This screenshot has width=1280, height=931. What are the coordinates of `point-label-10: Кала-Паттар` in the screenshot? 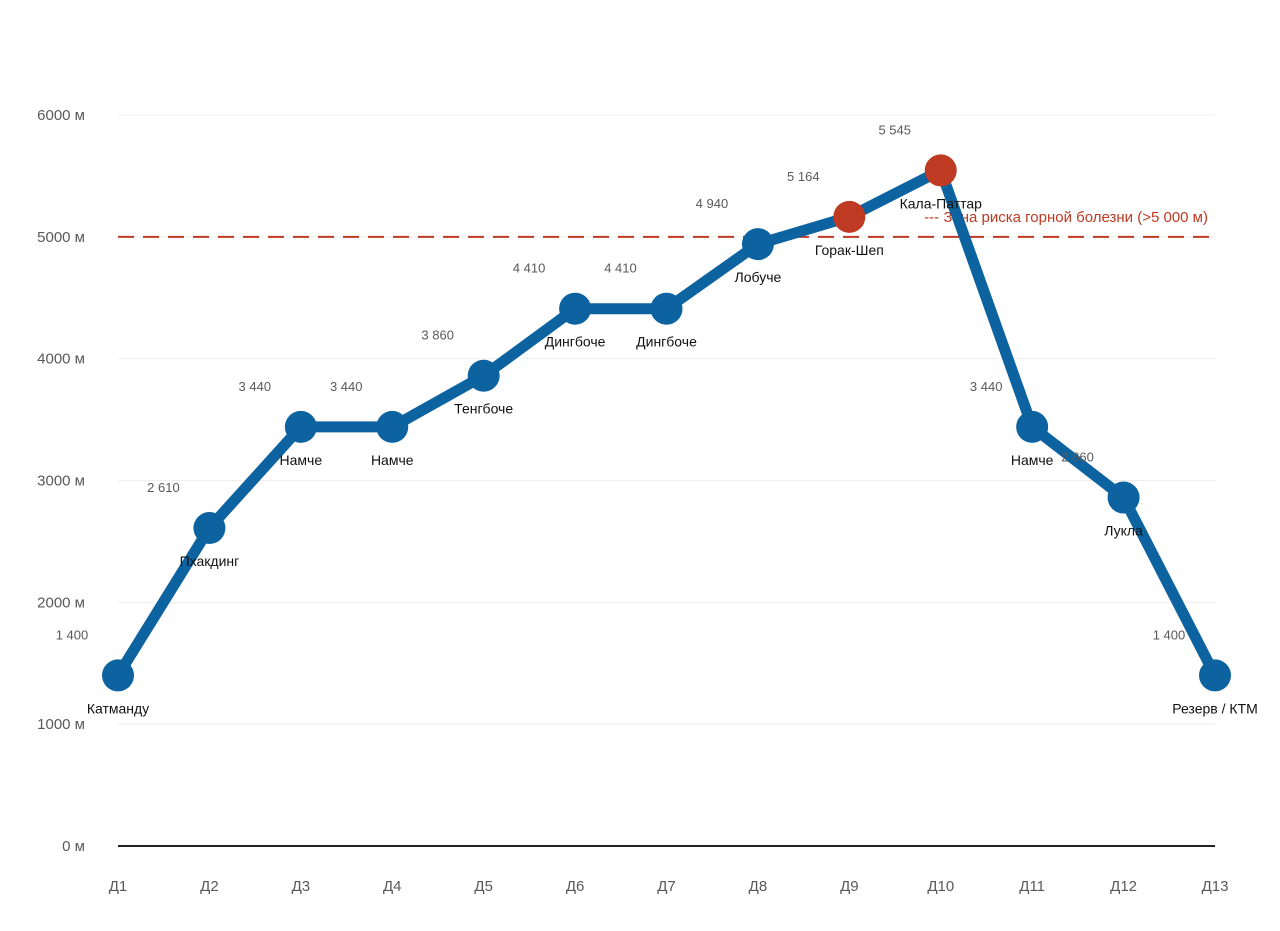 It's located at (941, 203).